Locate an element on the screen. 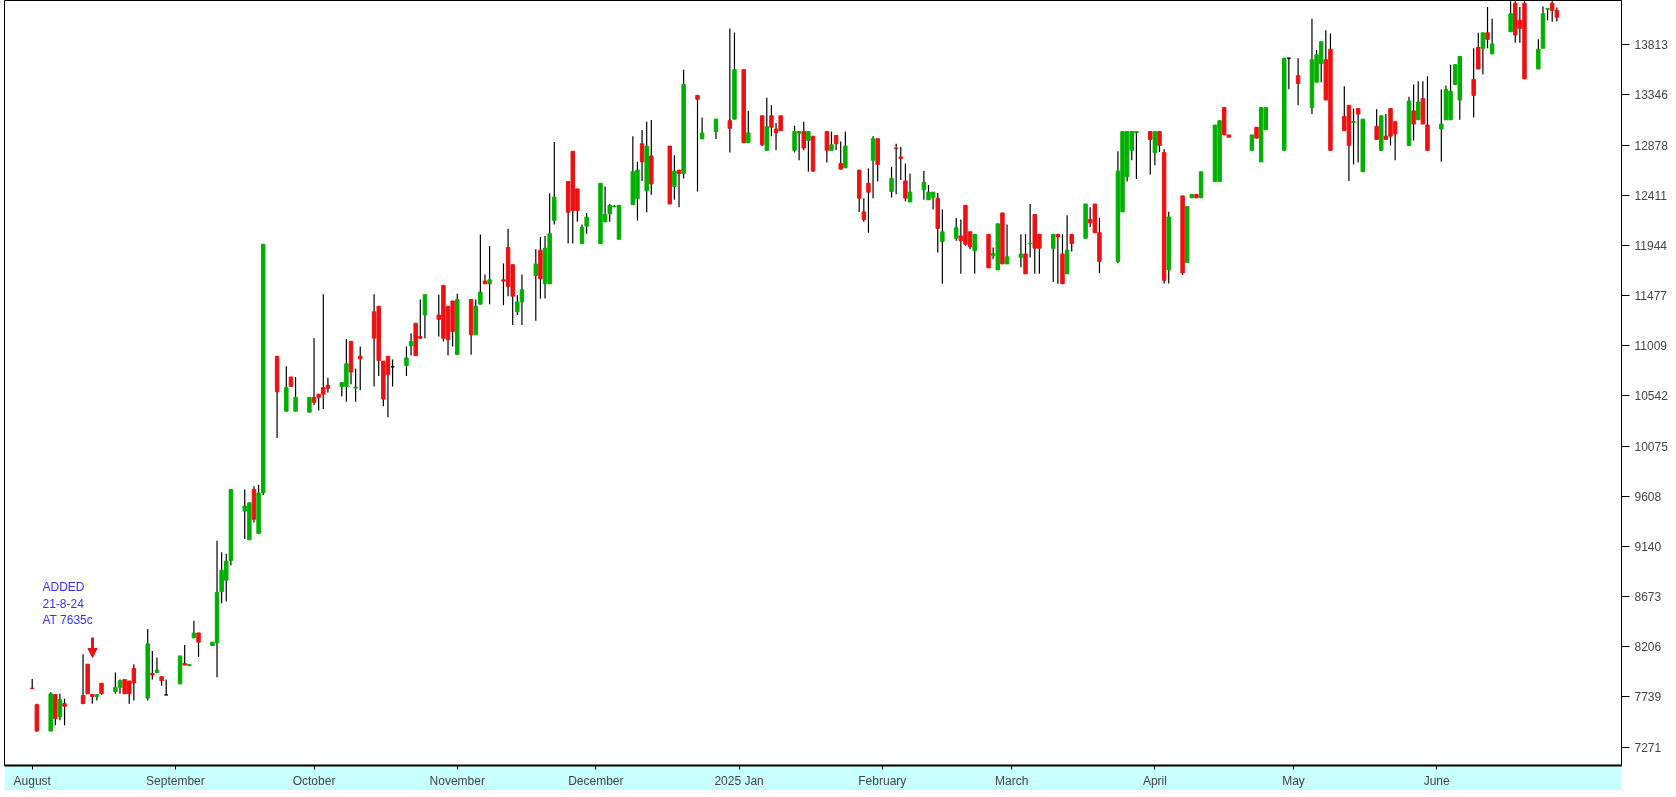  y-tick-label: 12878 is located at coordinates (1651, 145).